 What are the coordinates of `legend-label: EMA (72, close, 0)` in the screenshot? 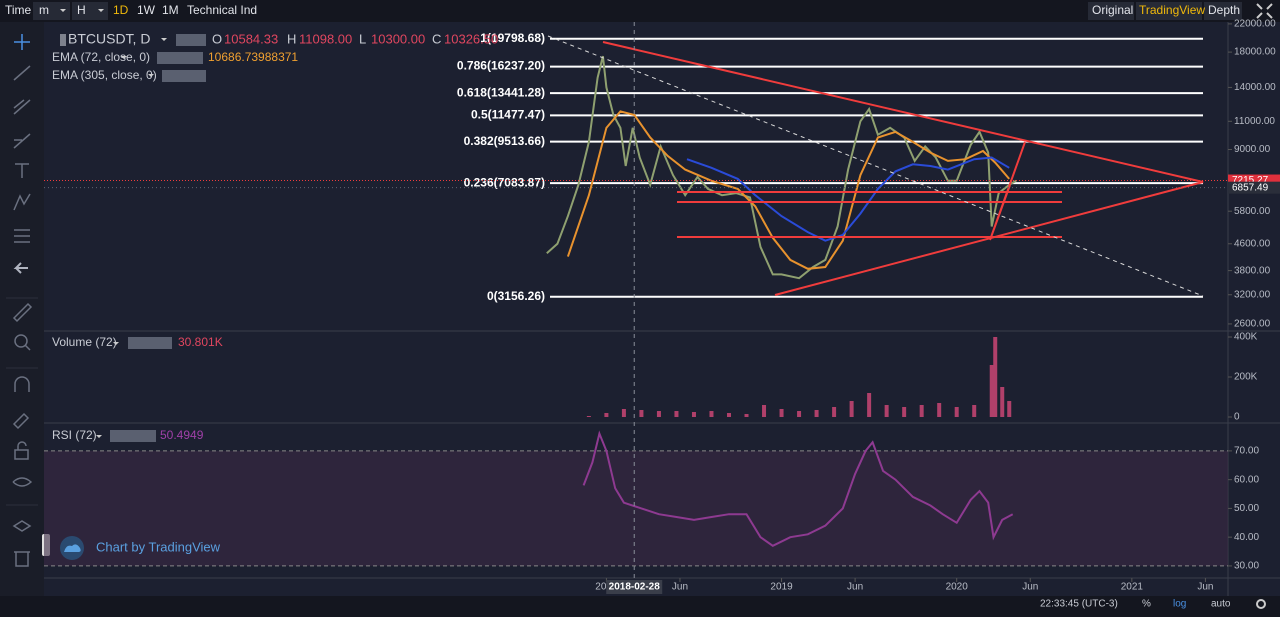 It's located at (101, 57).